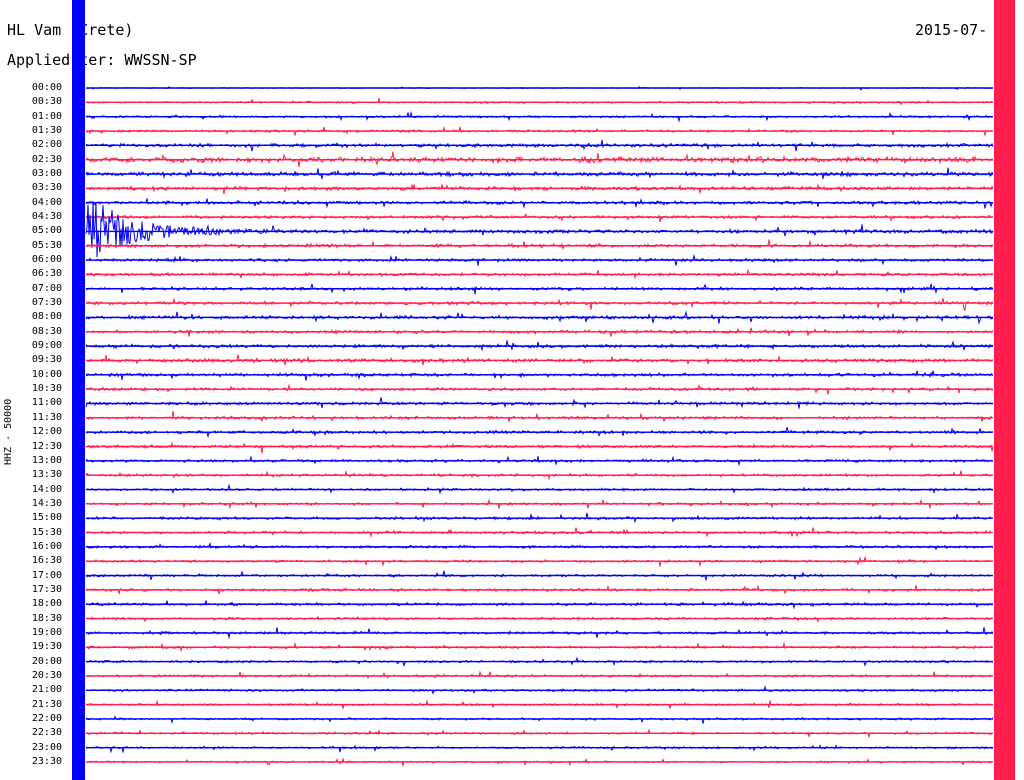 The width and height of the screenshot is (1024, 780). Describe the element at coordinates (46, 446) in the screenshot. I see `time-tick-label: 12:30` at that location.